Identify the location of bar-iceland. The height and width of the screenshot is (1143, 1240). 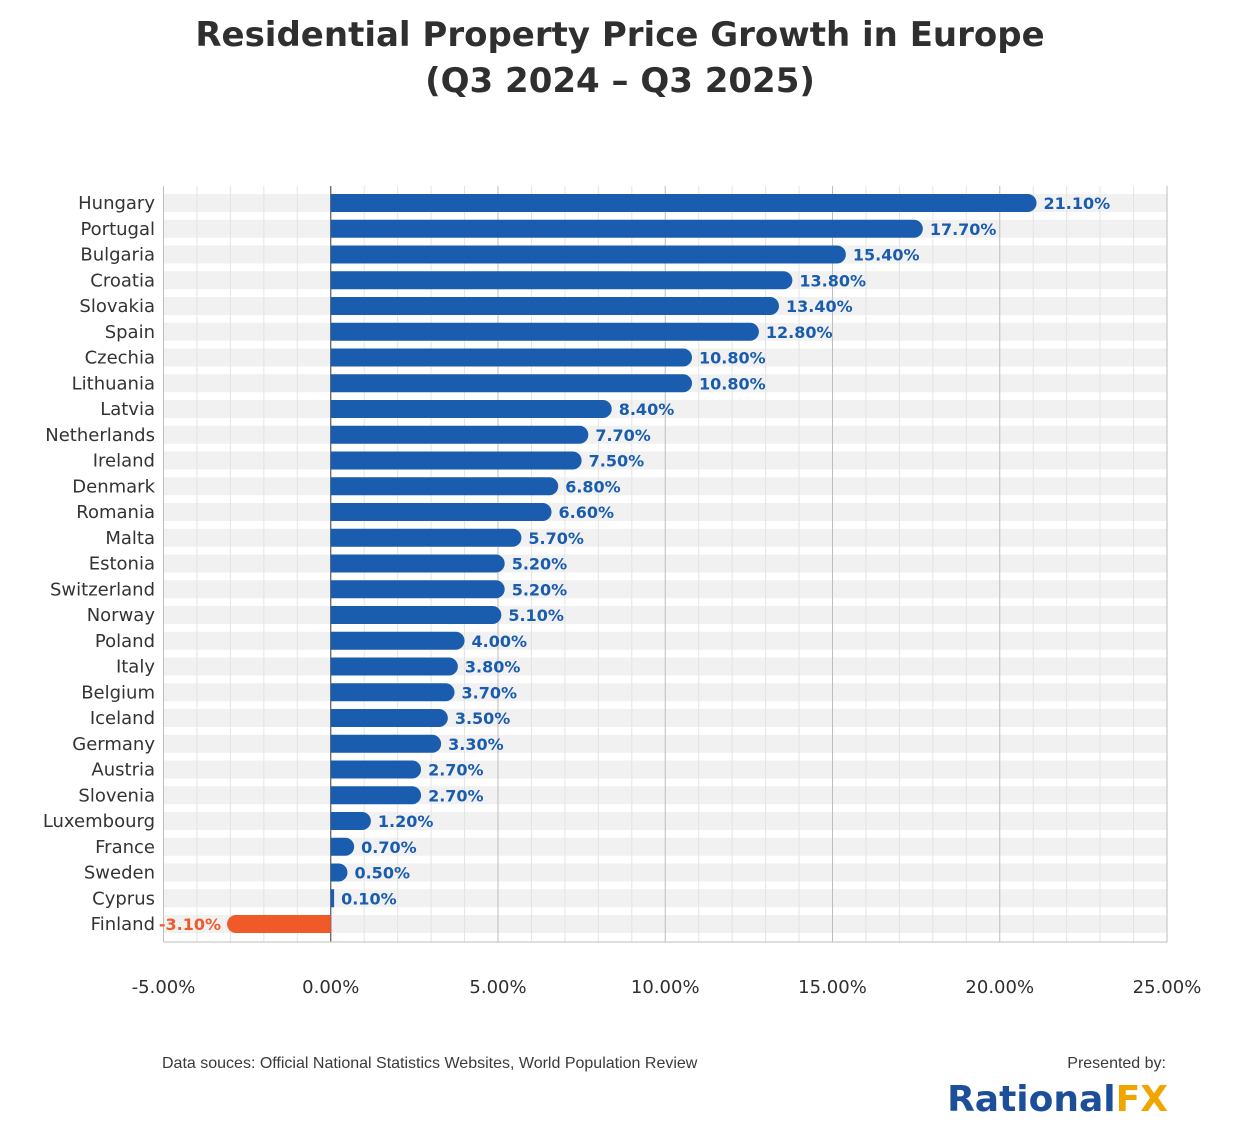
(389, 718).